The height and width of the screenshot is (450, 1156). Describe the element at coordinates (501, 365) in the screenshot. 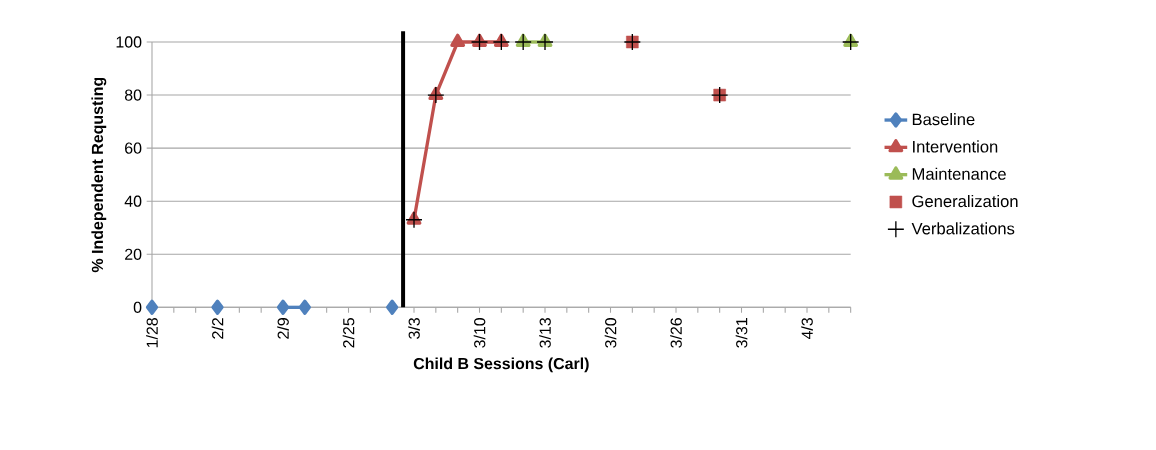

I see `x-axis-title: Child B Sessions (Carl)` at that location.